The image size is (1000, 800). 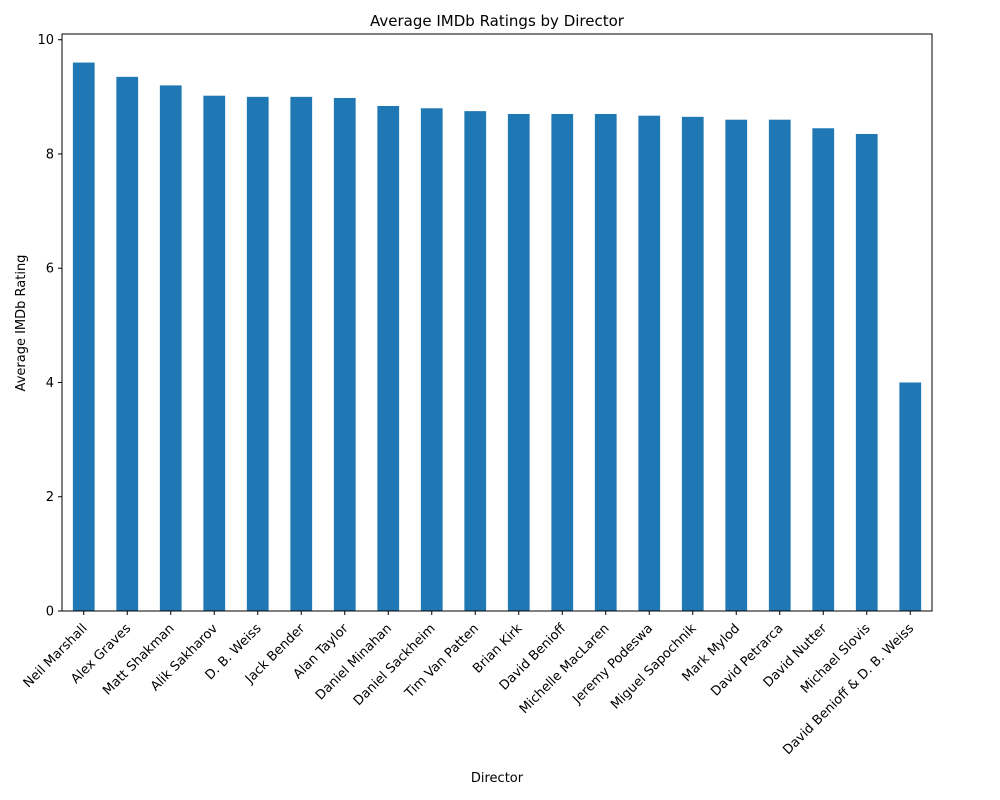 What do you see at coordinates (50, 383) in the screenshot?
I see `y-tick-label: 4` at bounding box center [50, 383].